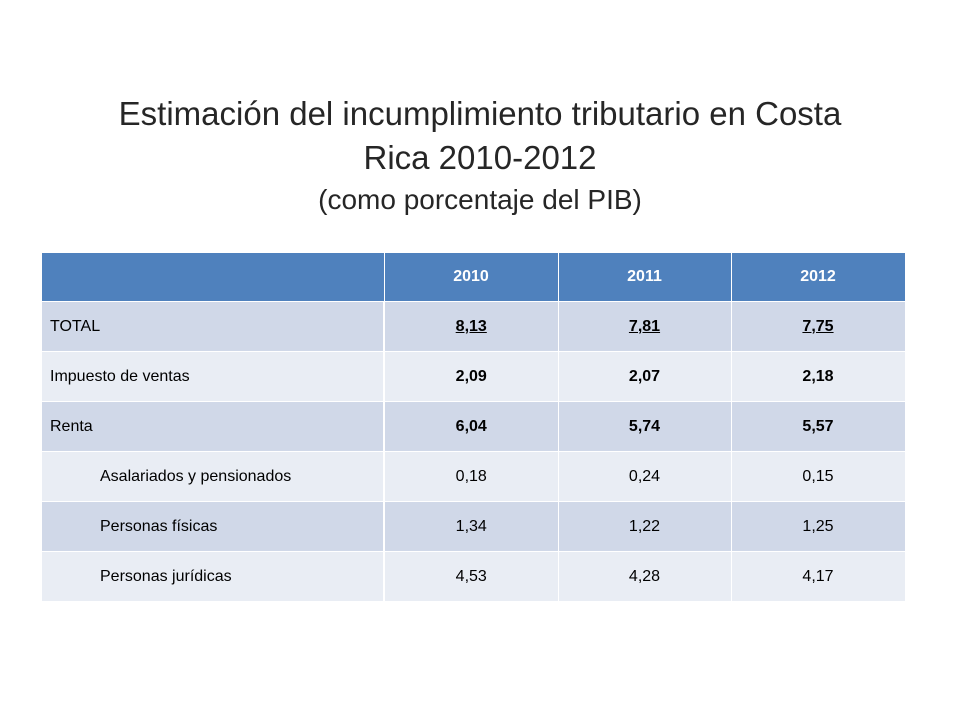  Describe the element at coordinates (818, 476) in the screenshot. I see `cell-value: 0,15` at that location.